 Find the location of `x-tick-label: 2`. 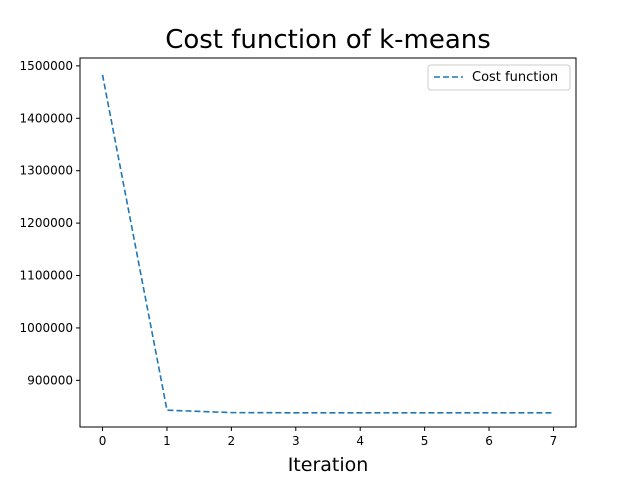

x-tick-label: 2 is located at coordinates (232, 441).